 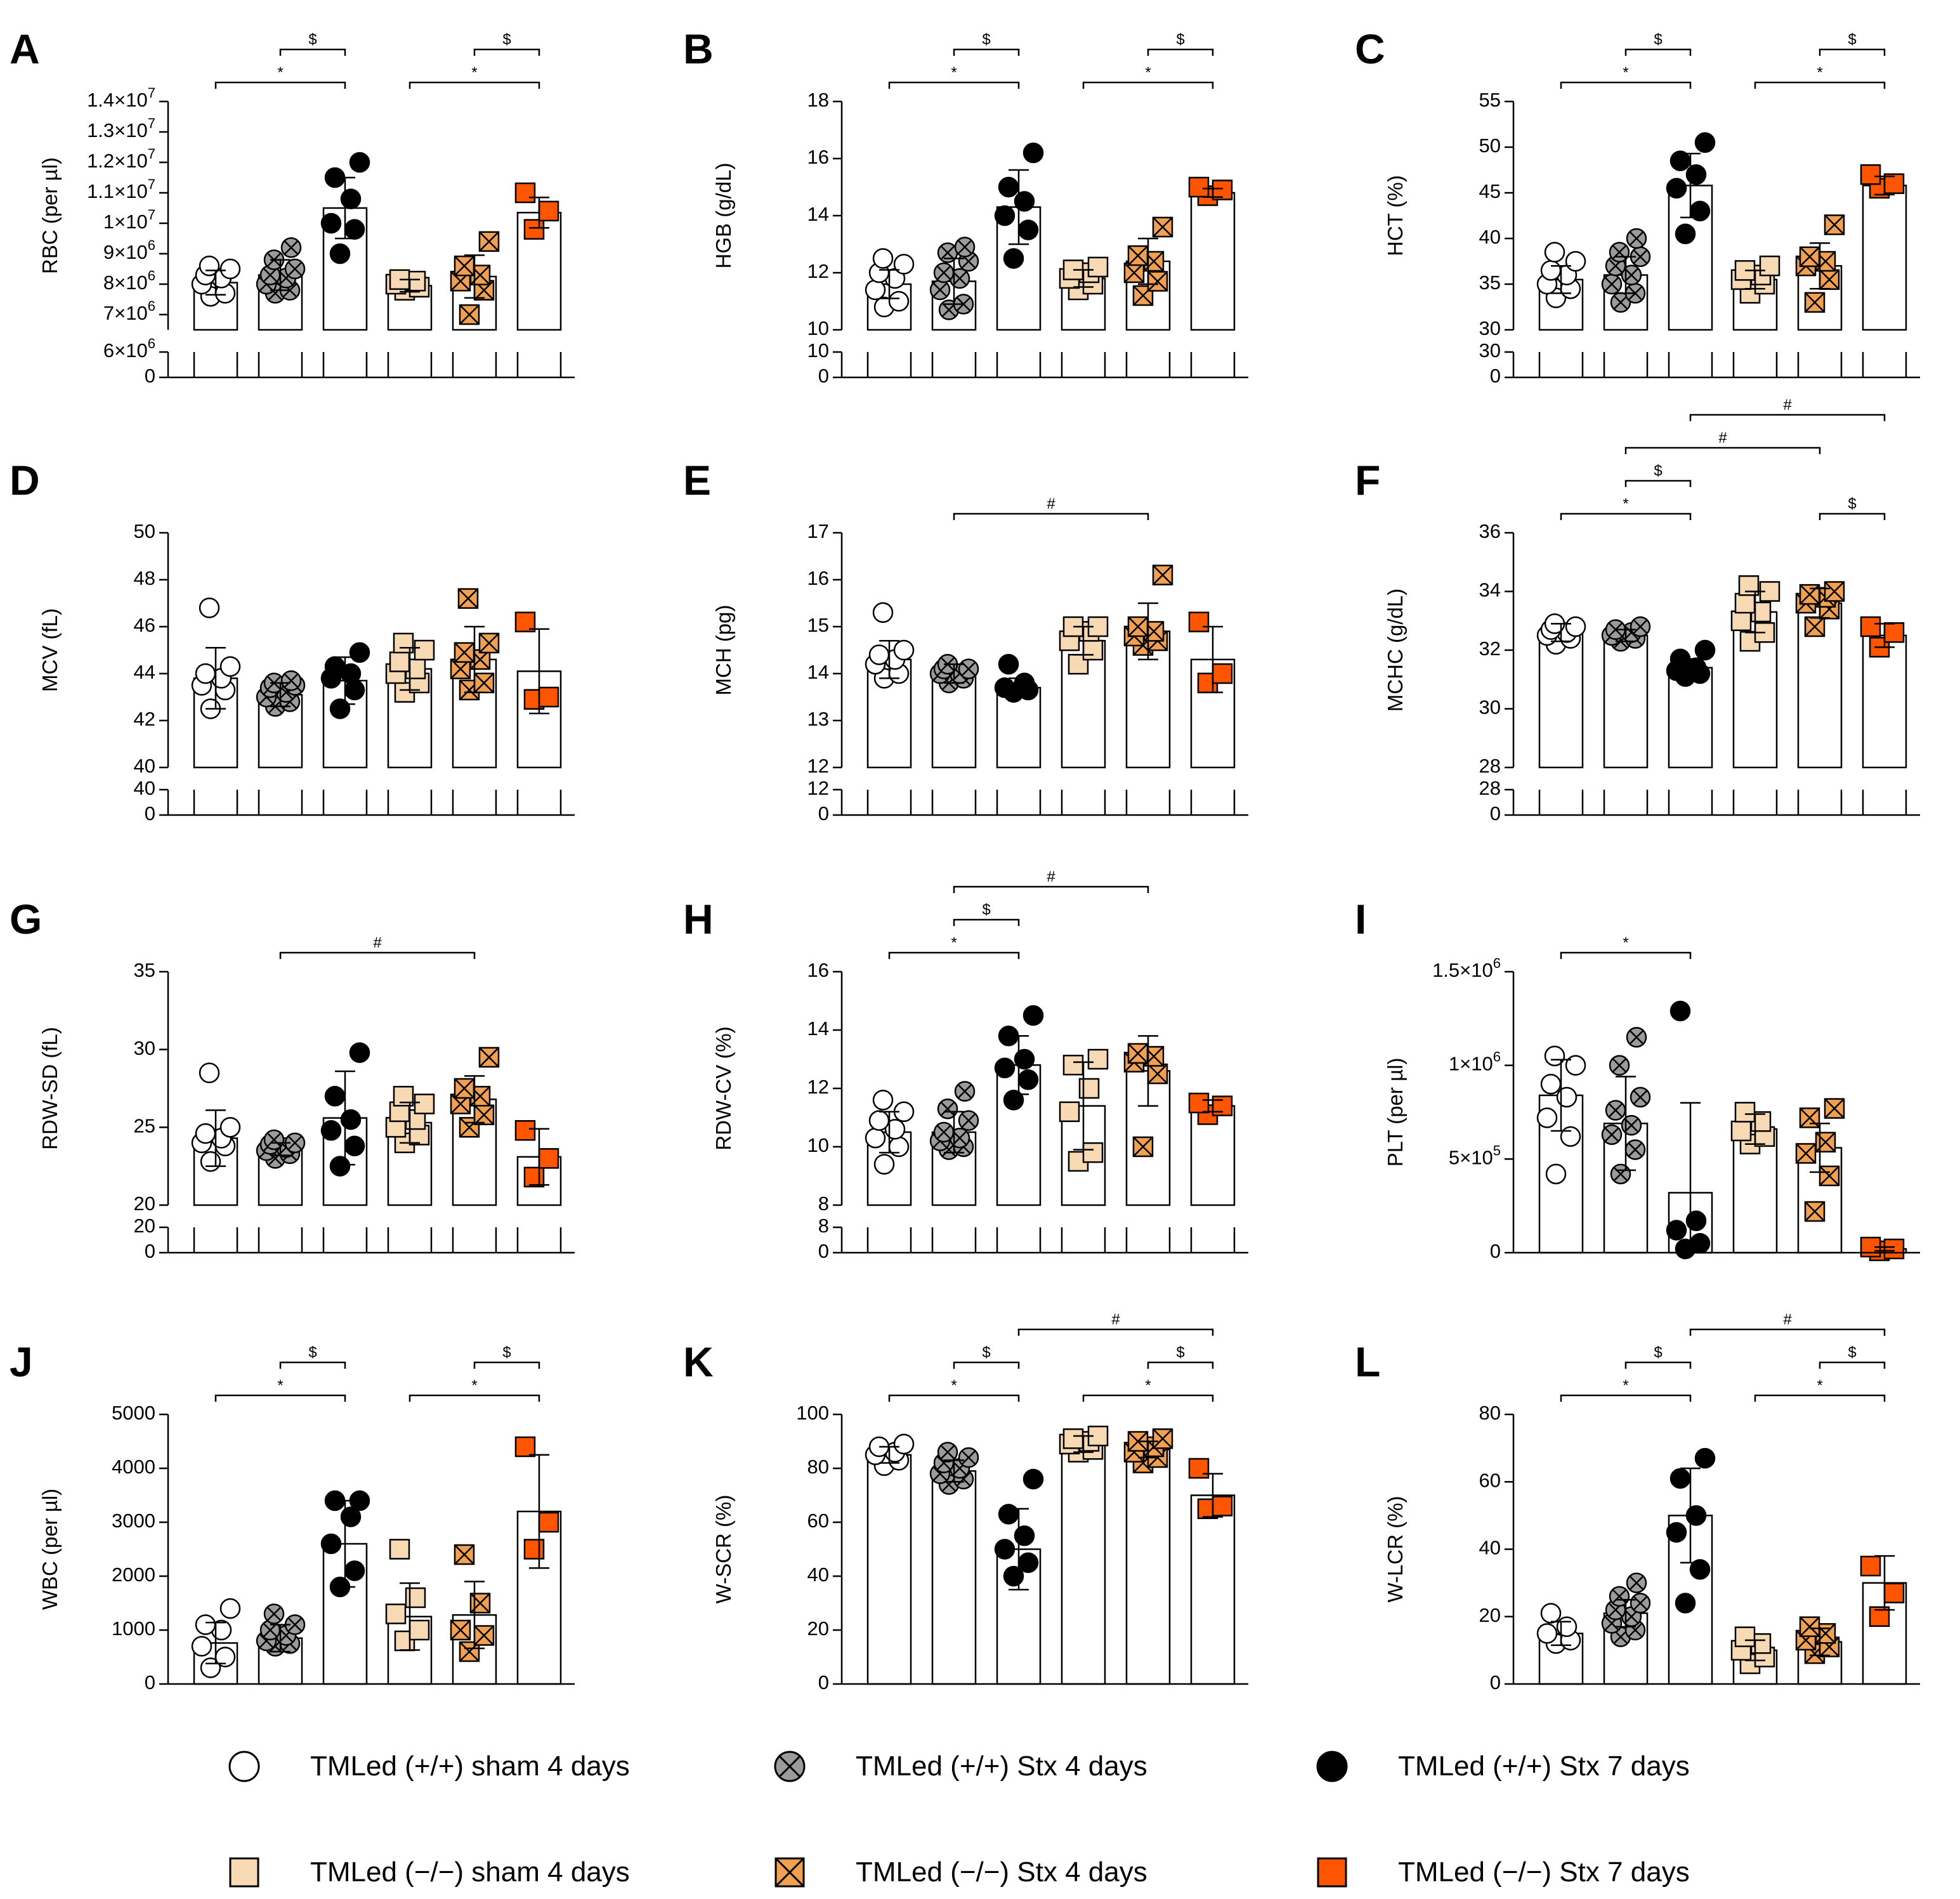 I want to click on significance-label: *, so click(x=954, y=1385).